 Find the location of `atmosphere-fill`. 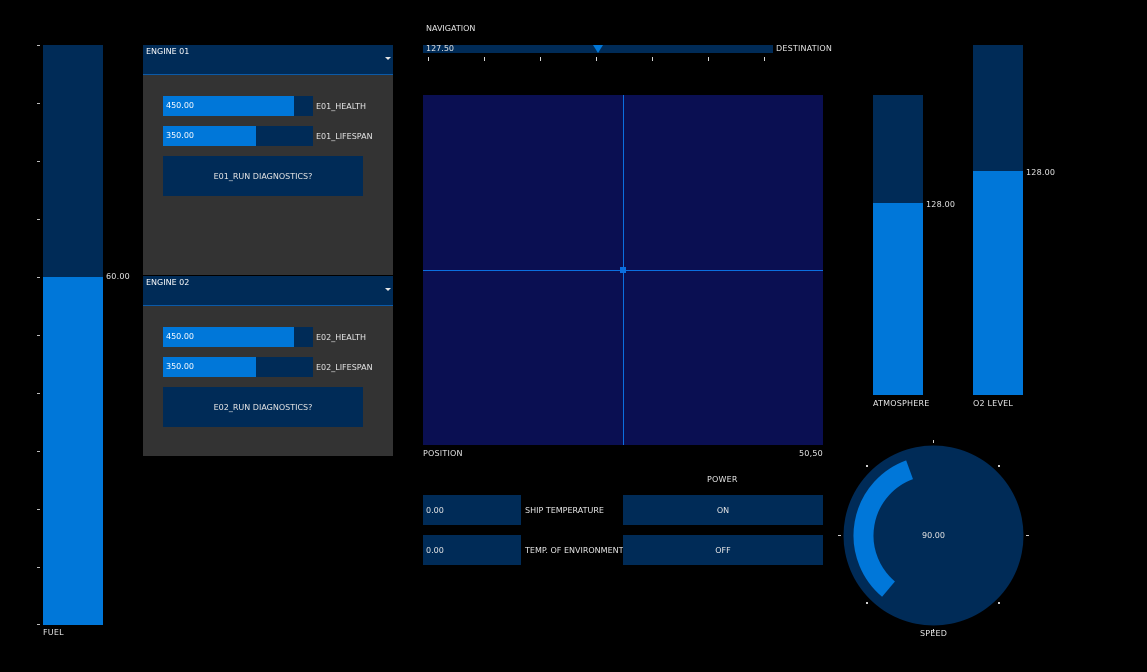

atmosphere-fill is located at coordinates (898, 299).